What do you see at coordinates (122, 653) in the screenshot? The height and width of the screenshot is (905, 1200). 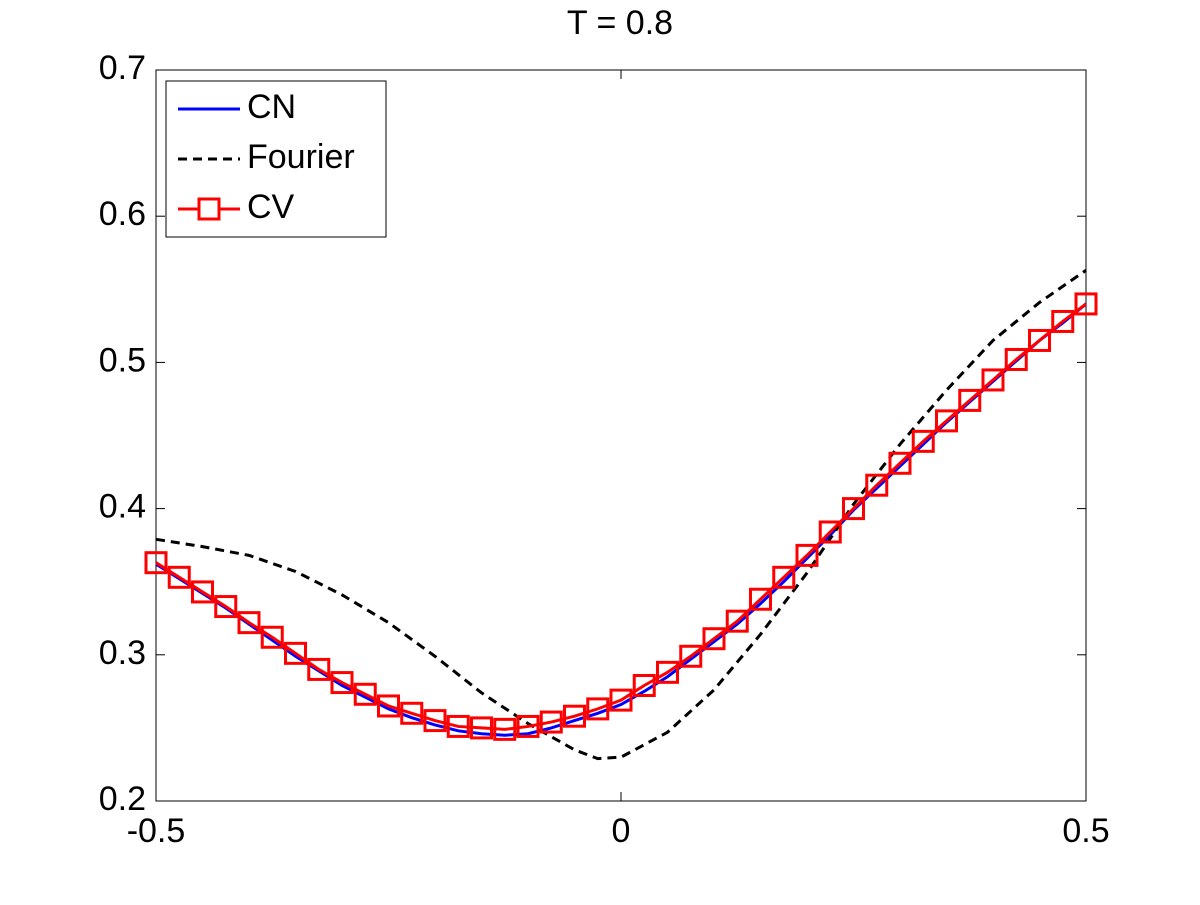 I see `y-tick-label: 0.3` at bounding box center [122, 653].